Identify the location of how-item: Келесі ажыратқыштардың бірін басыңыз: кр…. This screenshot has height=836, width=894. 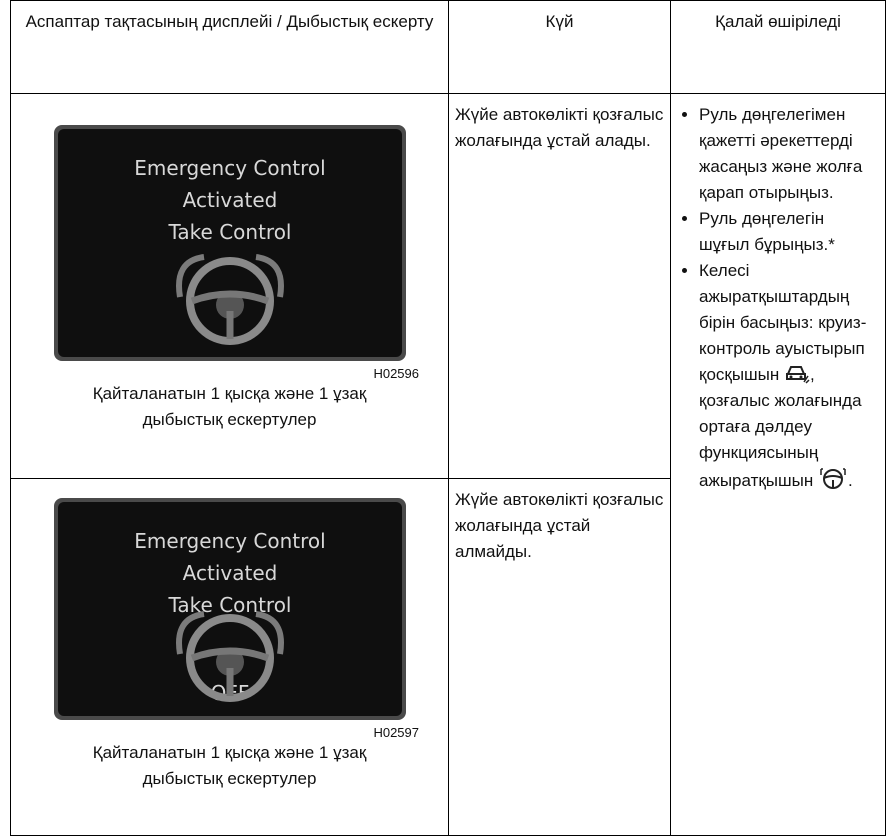
(789, 376).